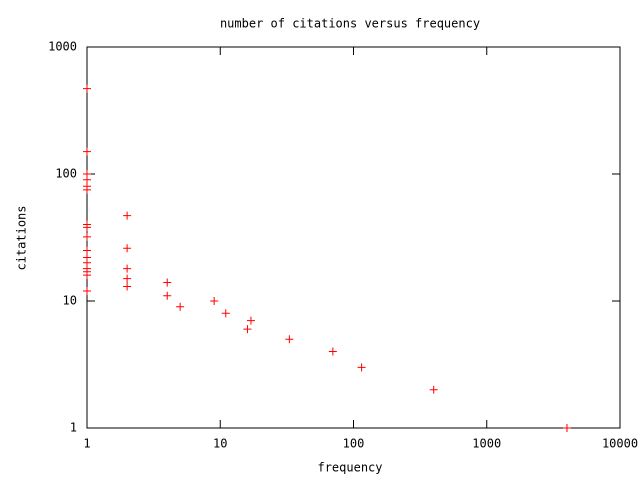  I want to click on x-tick-label: 10, so click(220, 444).